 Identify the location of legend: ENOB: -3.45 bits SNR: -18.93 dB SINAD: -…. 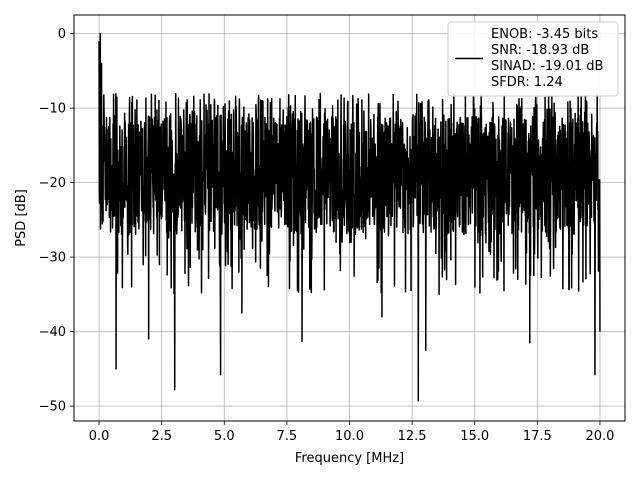
(533, 59).